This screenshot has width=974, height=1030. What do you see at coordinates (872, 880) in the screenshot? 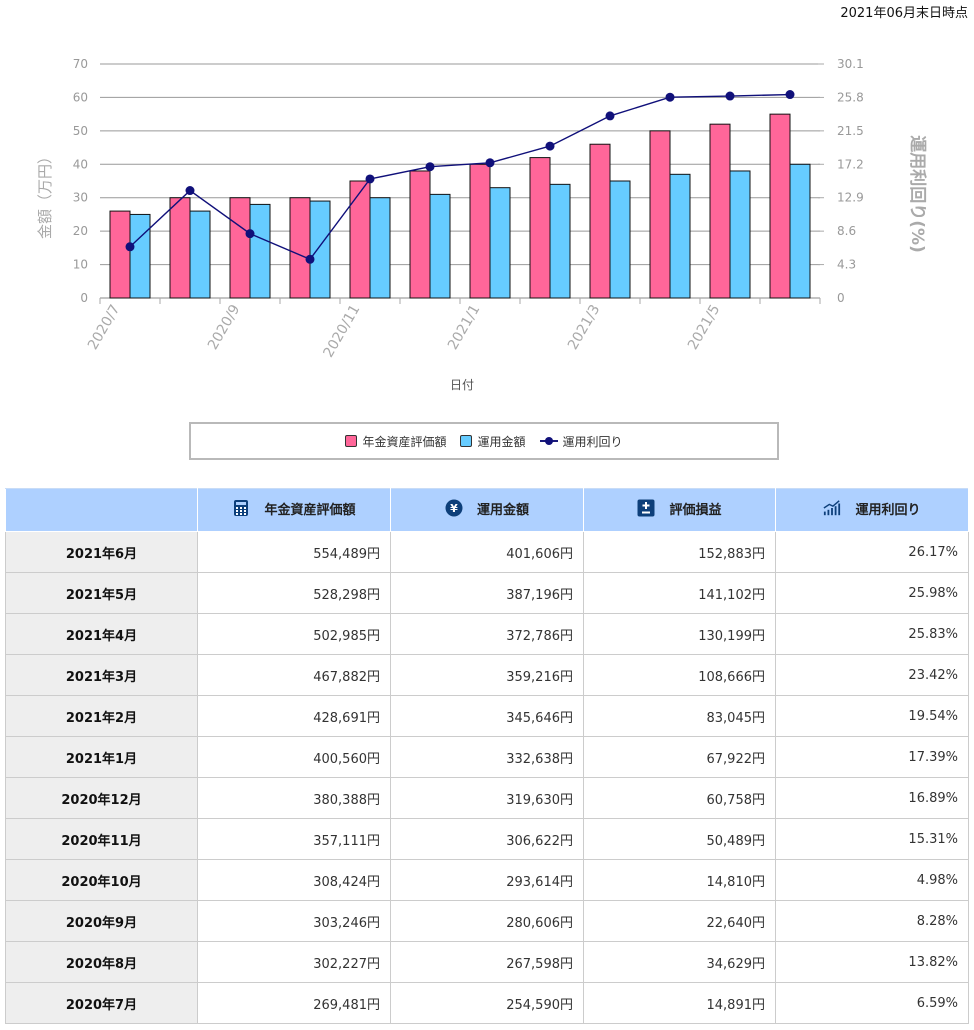
I see `table-cell: 4.98%` at bounding box center [872, 880].